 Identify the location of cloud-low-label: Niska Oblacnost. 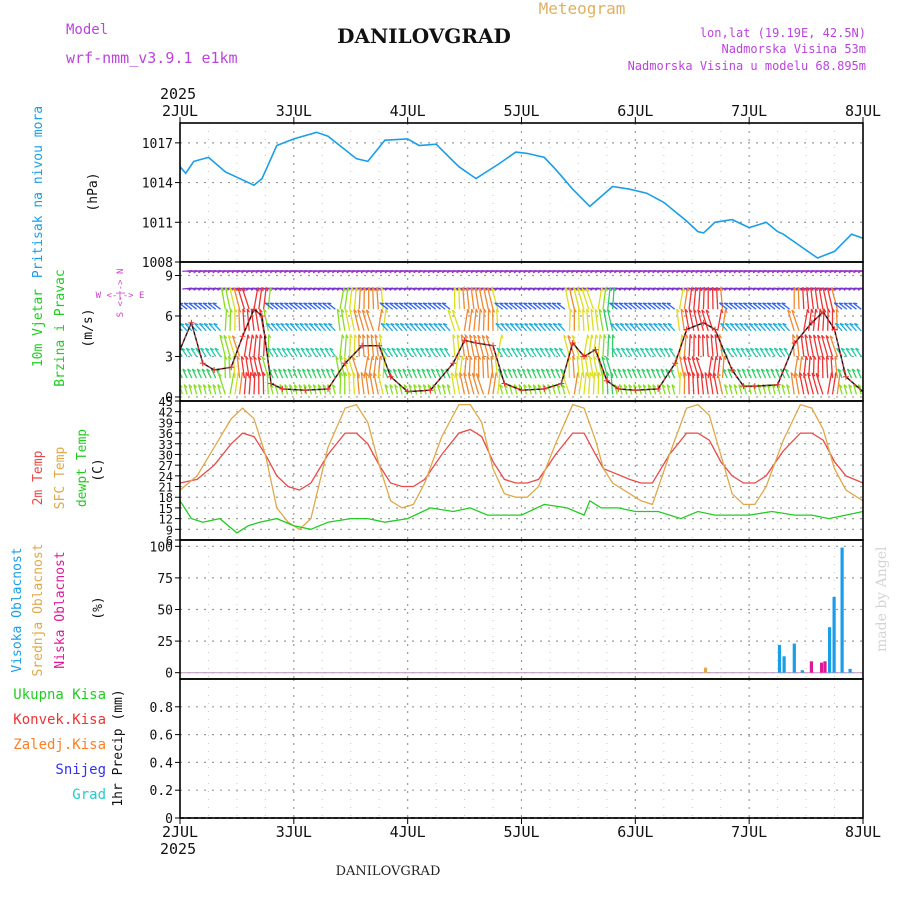
(60, 609).